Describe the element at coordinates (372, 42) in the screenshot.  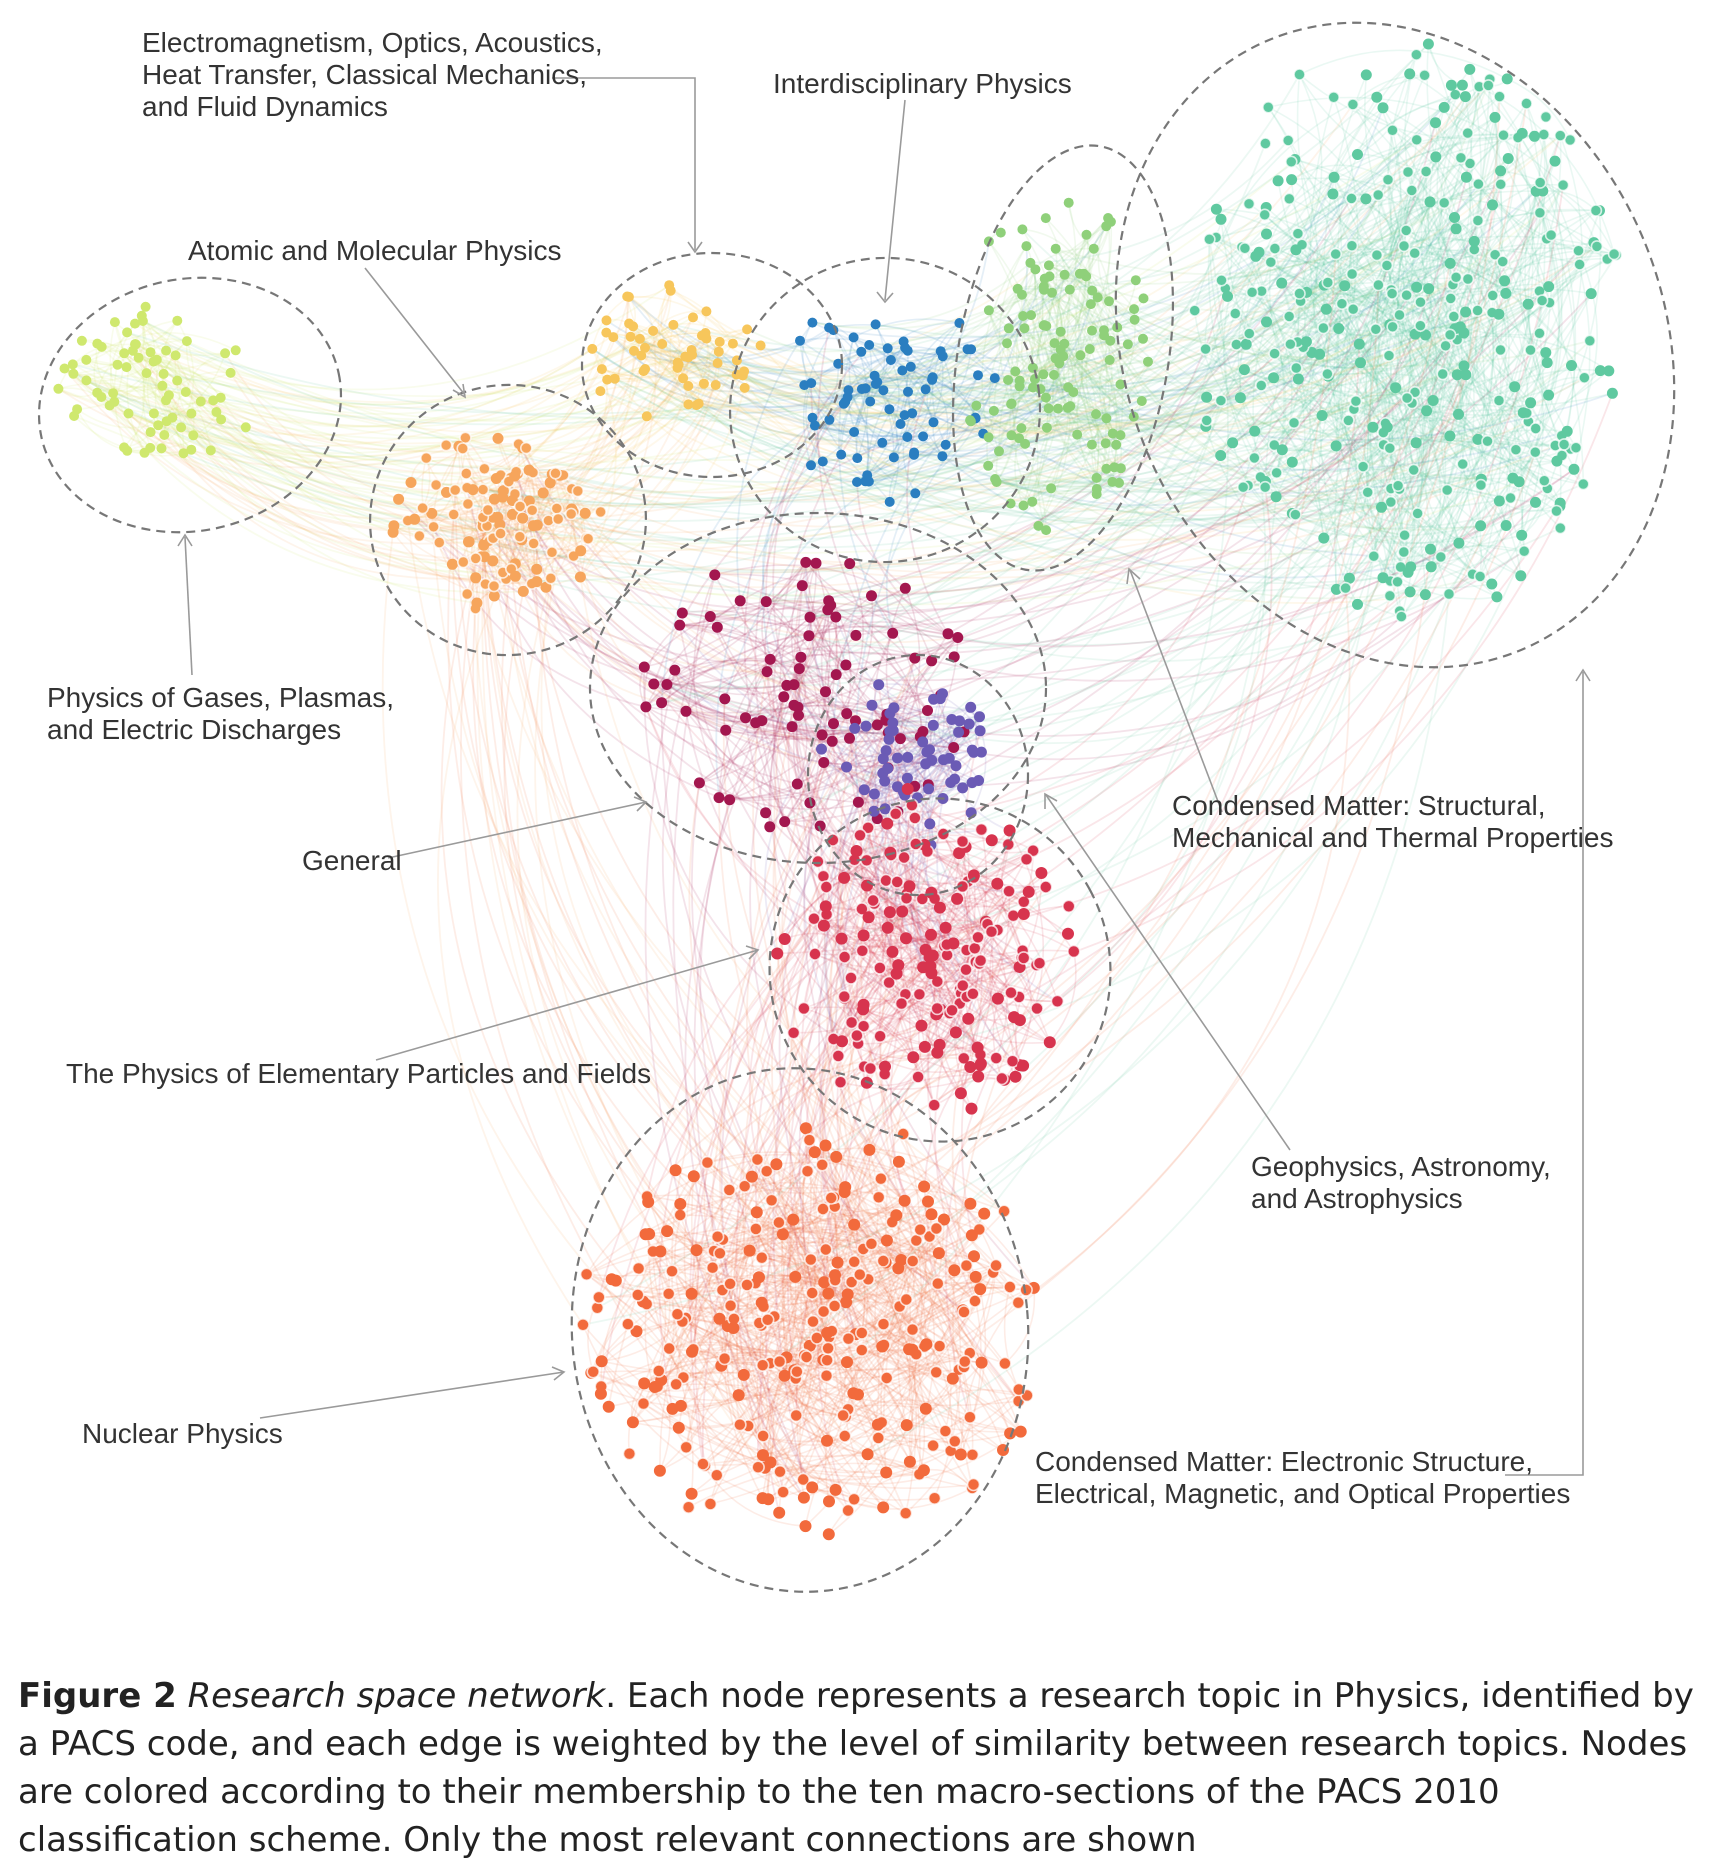
I see `label-classical-line-1: Electromagnetism, Optics, Acoustics,` at that location.